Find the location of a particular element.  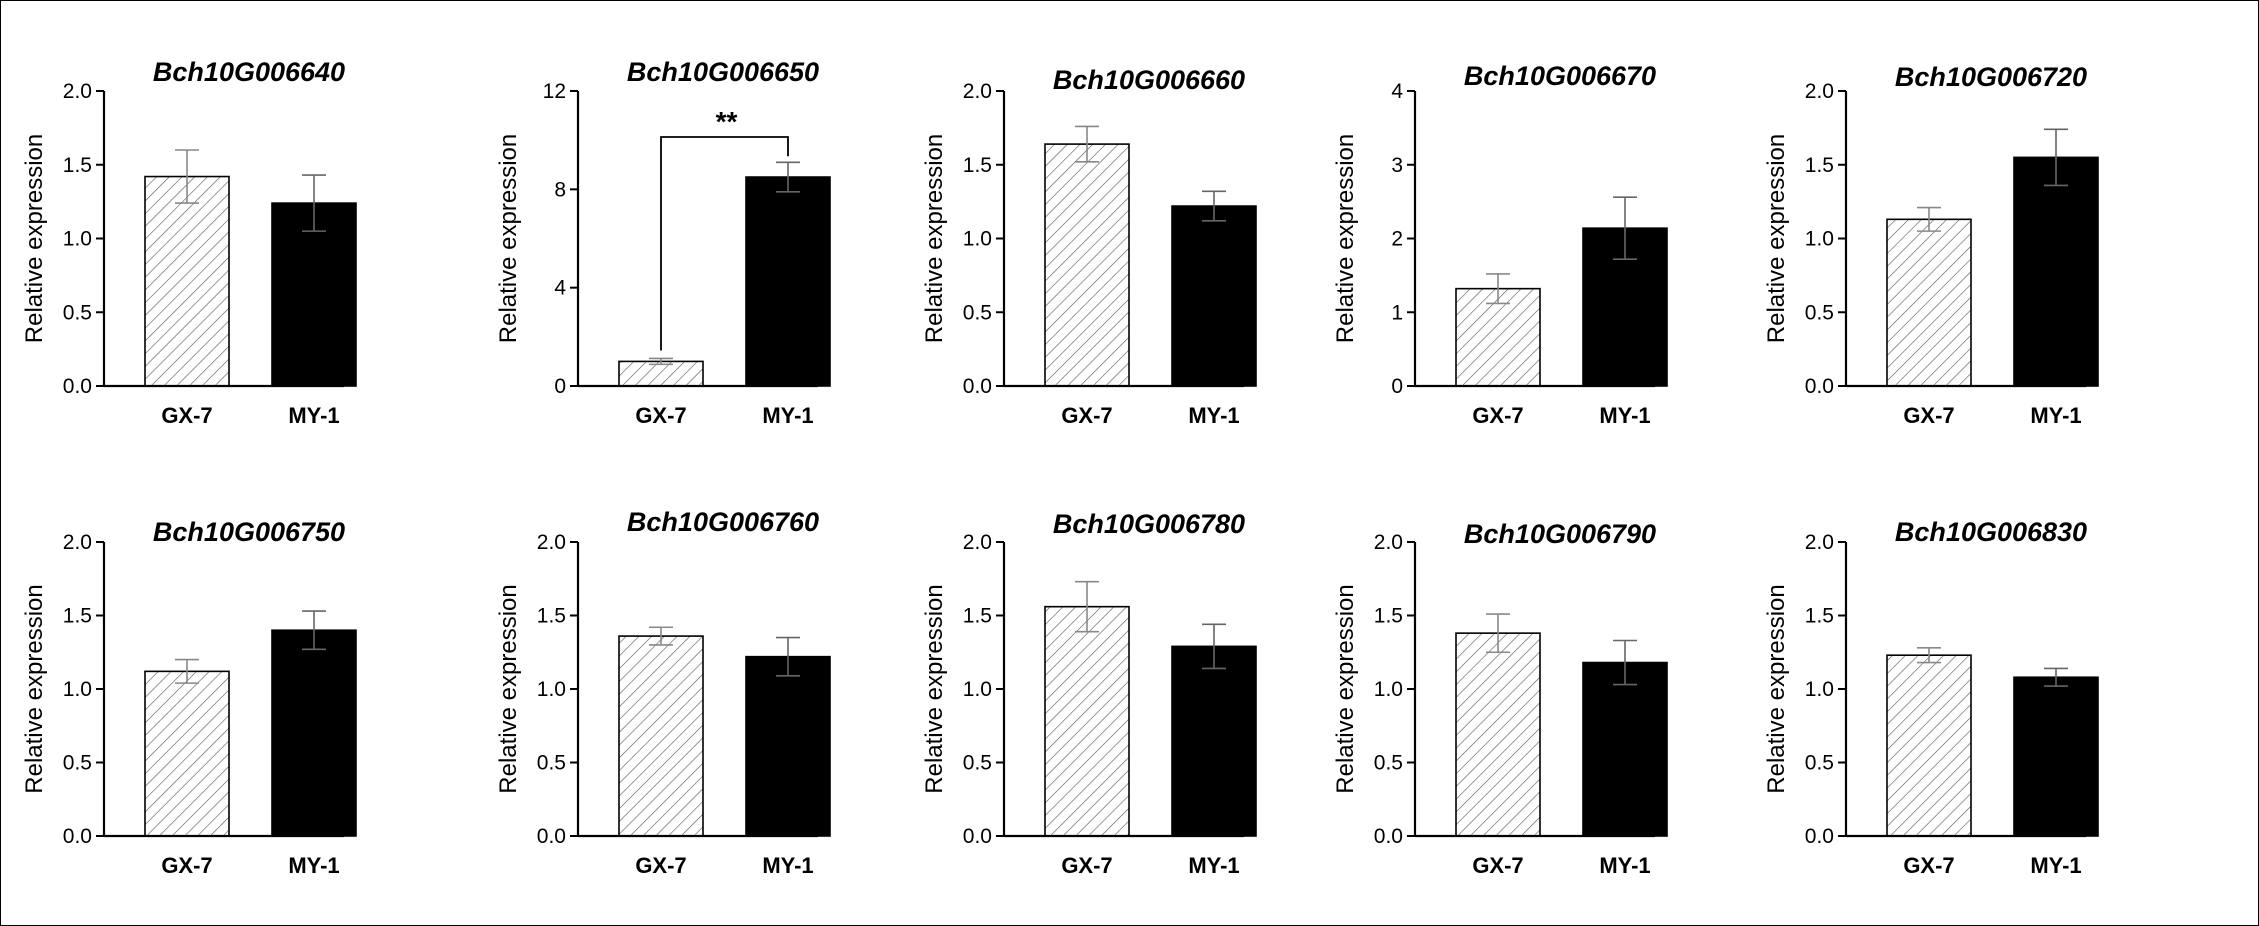

chart-title: Bch10G006640 is located at coordinates (249, 72).